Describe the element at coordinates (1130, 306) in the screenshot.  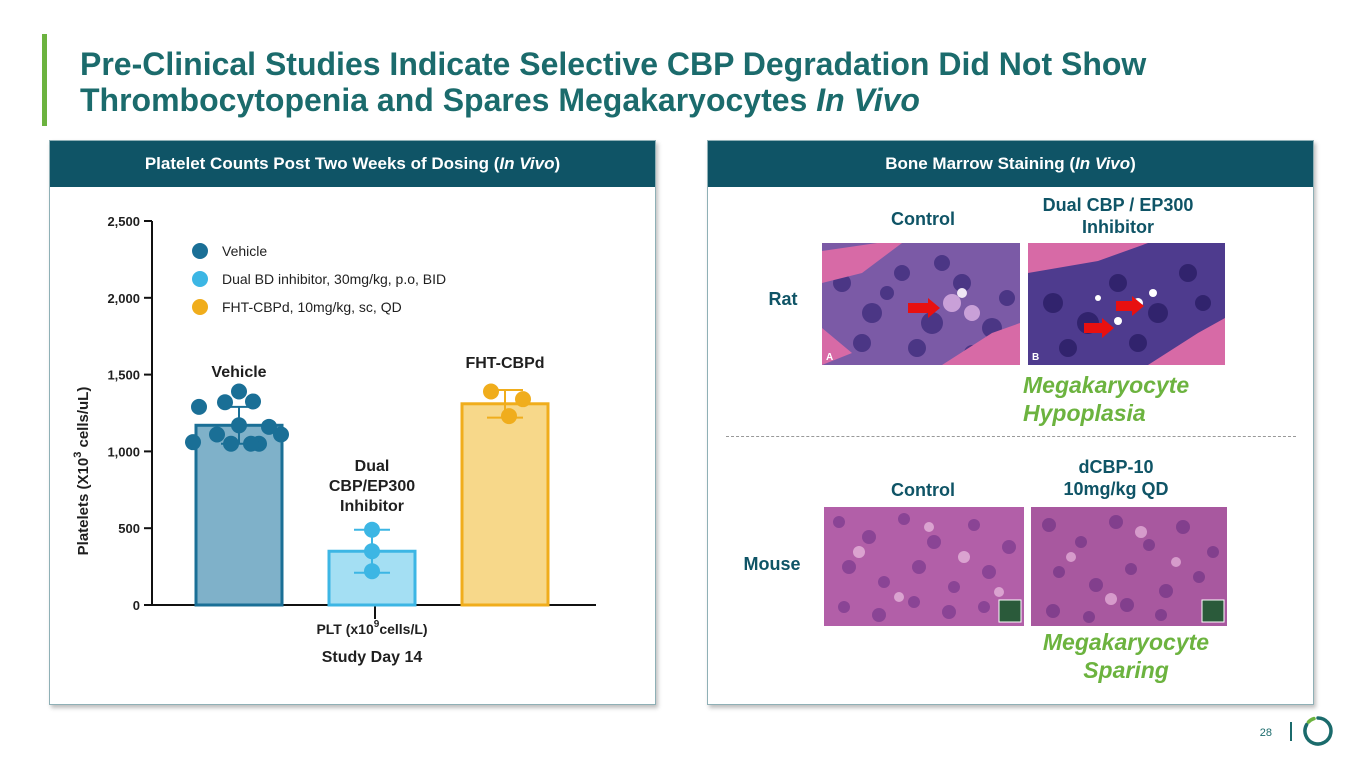
I see `rat-treatment-arrow-1-icon` at that location.